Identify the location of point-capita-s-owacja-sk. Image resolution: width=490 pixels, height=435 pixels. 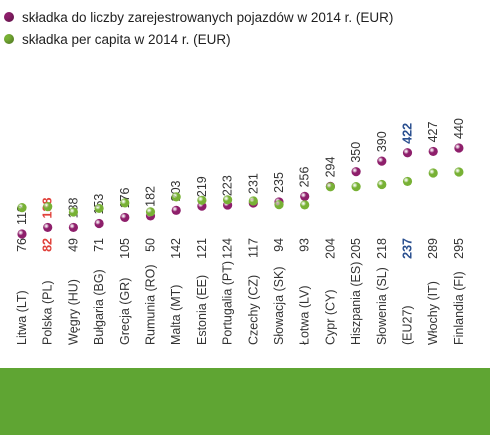
(279, 205).